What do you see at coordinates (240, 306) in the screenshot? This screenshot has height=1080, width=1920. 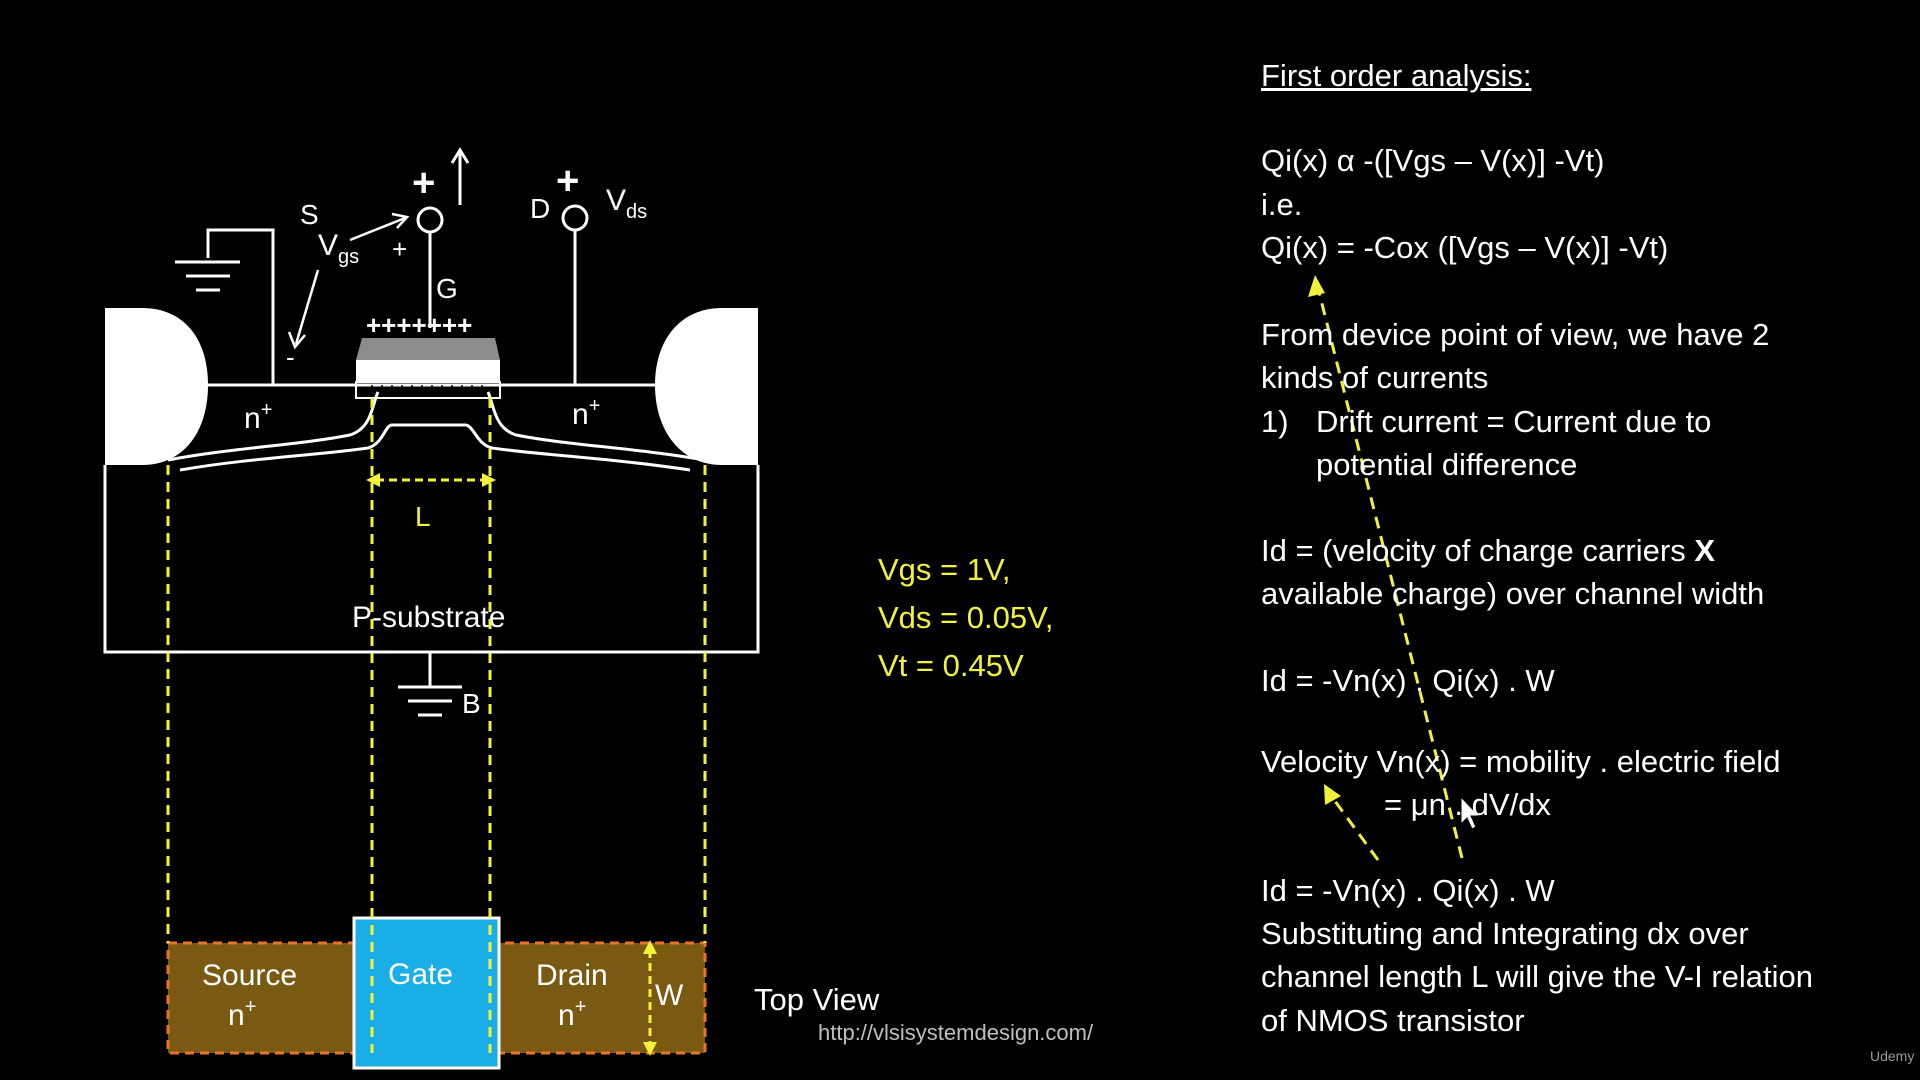 I see `source-wire` at bounding box center [240, 306].